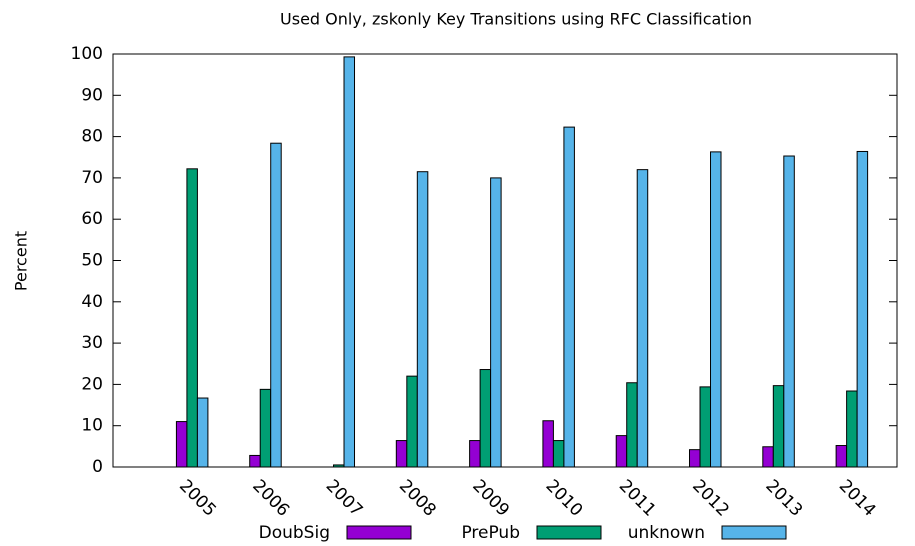 The width and height of the screenshot is (915, 546). What do you see at coordinates (294, 533) in the screenshot?
I see `legend-label: DoubSig` at bounding box center [294, 533].